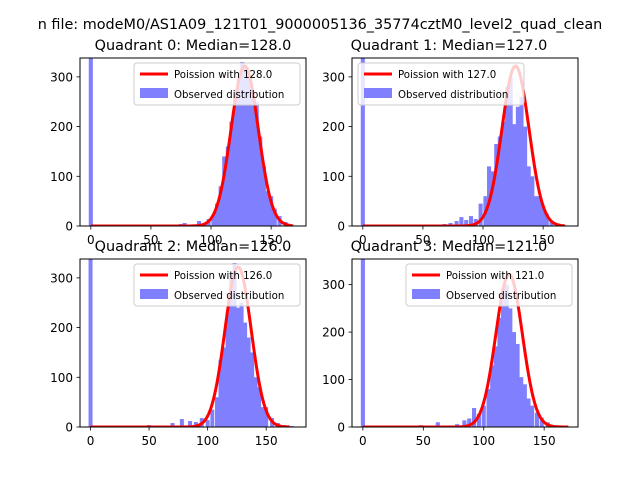 This screenshot has height=480, width=640. I want to click on y-tick-label: 100, so click(61, 177).